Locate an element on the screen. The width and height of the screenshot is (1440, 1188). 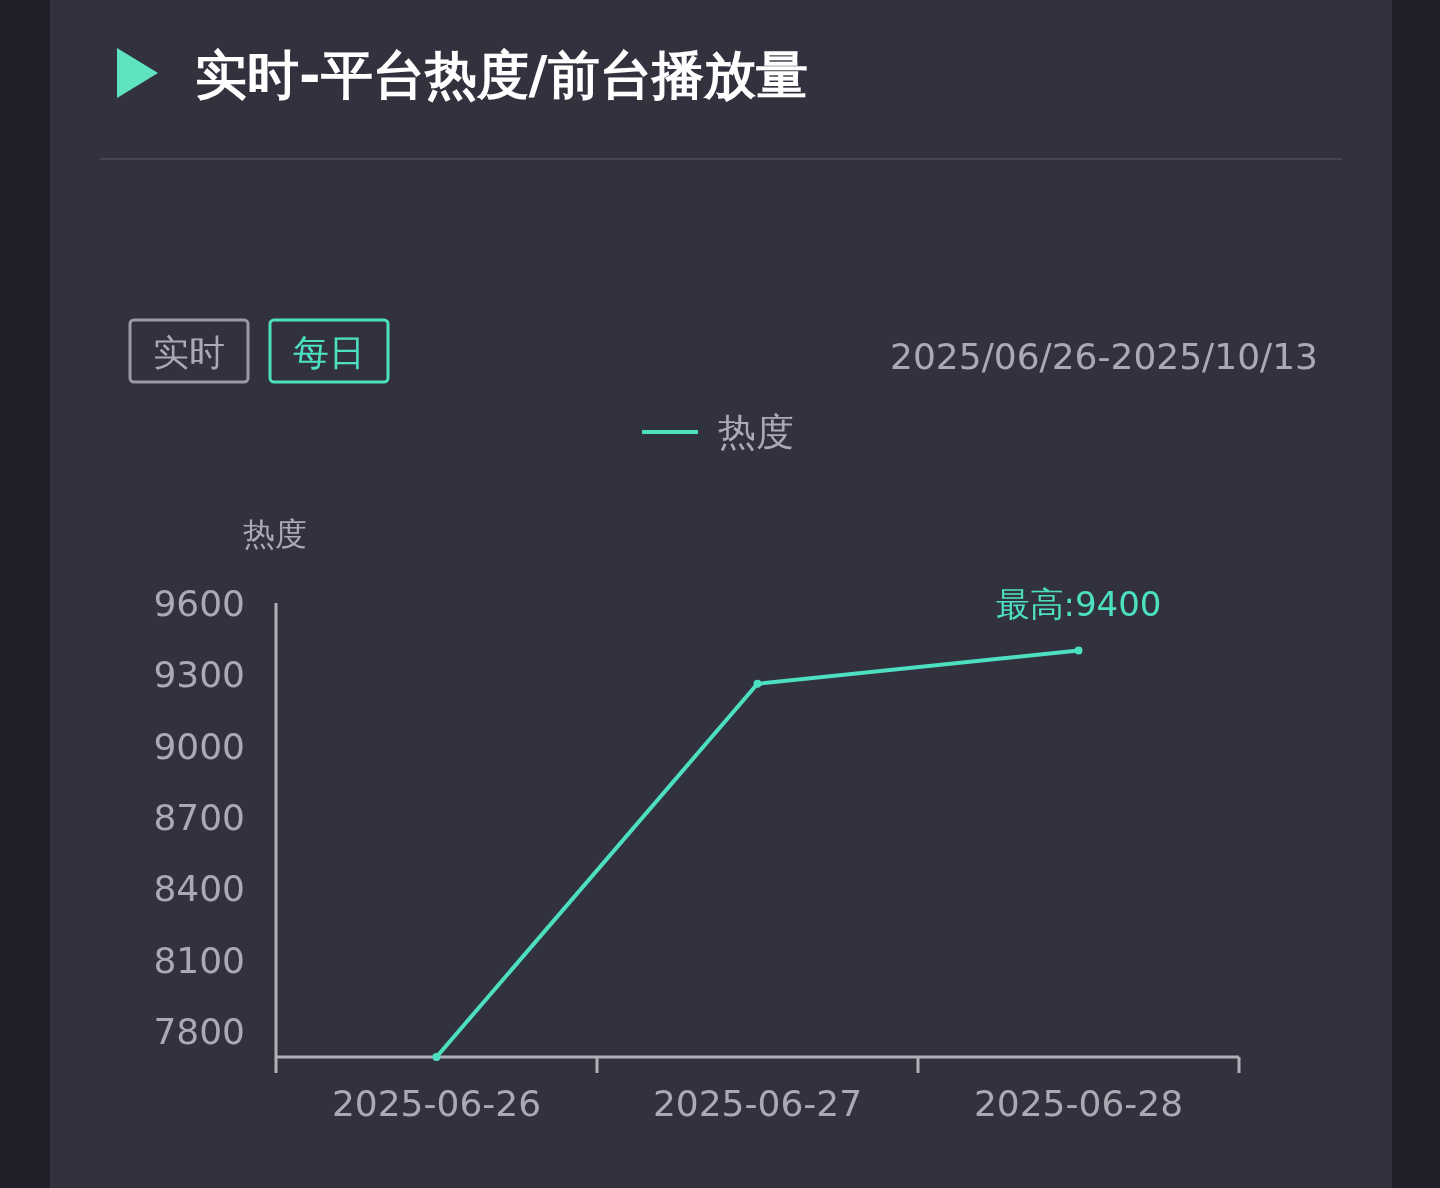
button: 每日 is located at coordinates (329, 351).